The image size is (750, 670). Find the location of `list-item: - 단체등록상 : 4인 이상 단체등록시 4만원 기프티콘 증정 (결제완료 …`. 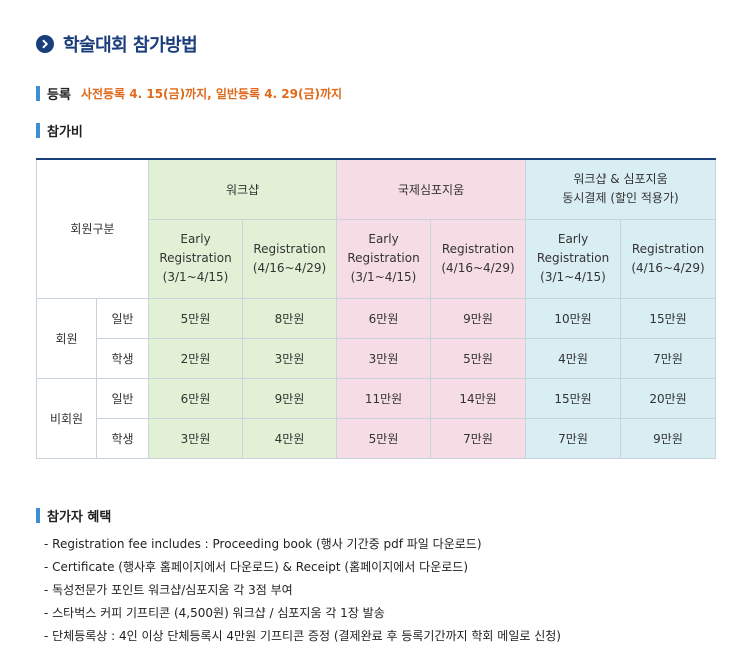

list-item: - 단체등록상 : 4인 이상 단체등록시 4만원 기프티콘 증정 (결제완료 … is located at coordinates (302, 636).